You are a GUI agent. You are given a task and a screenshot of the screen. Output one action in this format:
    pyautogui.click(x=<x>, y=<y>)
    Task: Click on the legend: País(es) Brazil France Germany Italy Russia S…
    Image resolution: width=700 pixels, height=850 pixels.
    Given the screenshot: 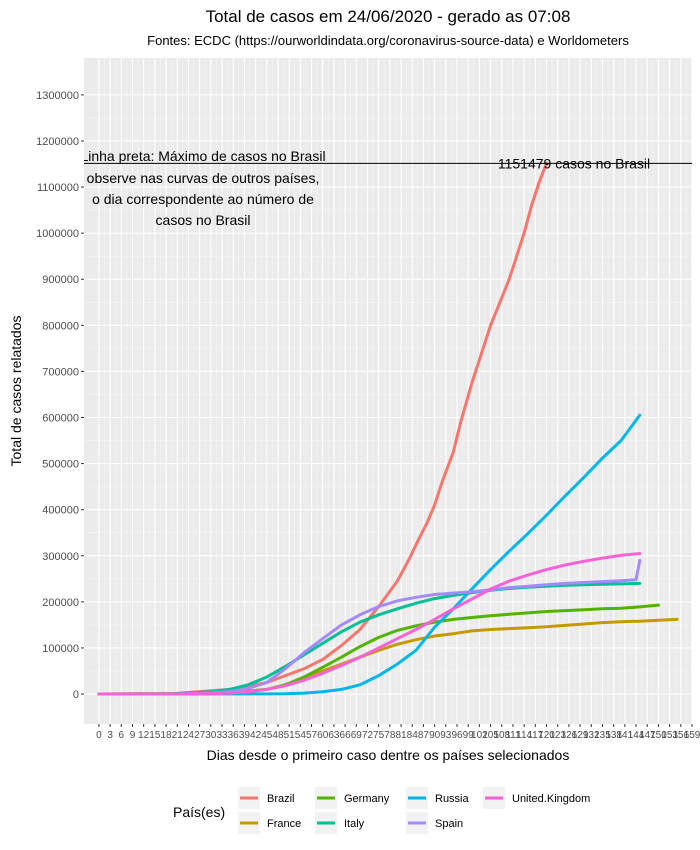 What is the action you would take?
    pyautogui.click(x=381, y=810)
    